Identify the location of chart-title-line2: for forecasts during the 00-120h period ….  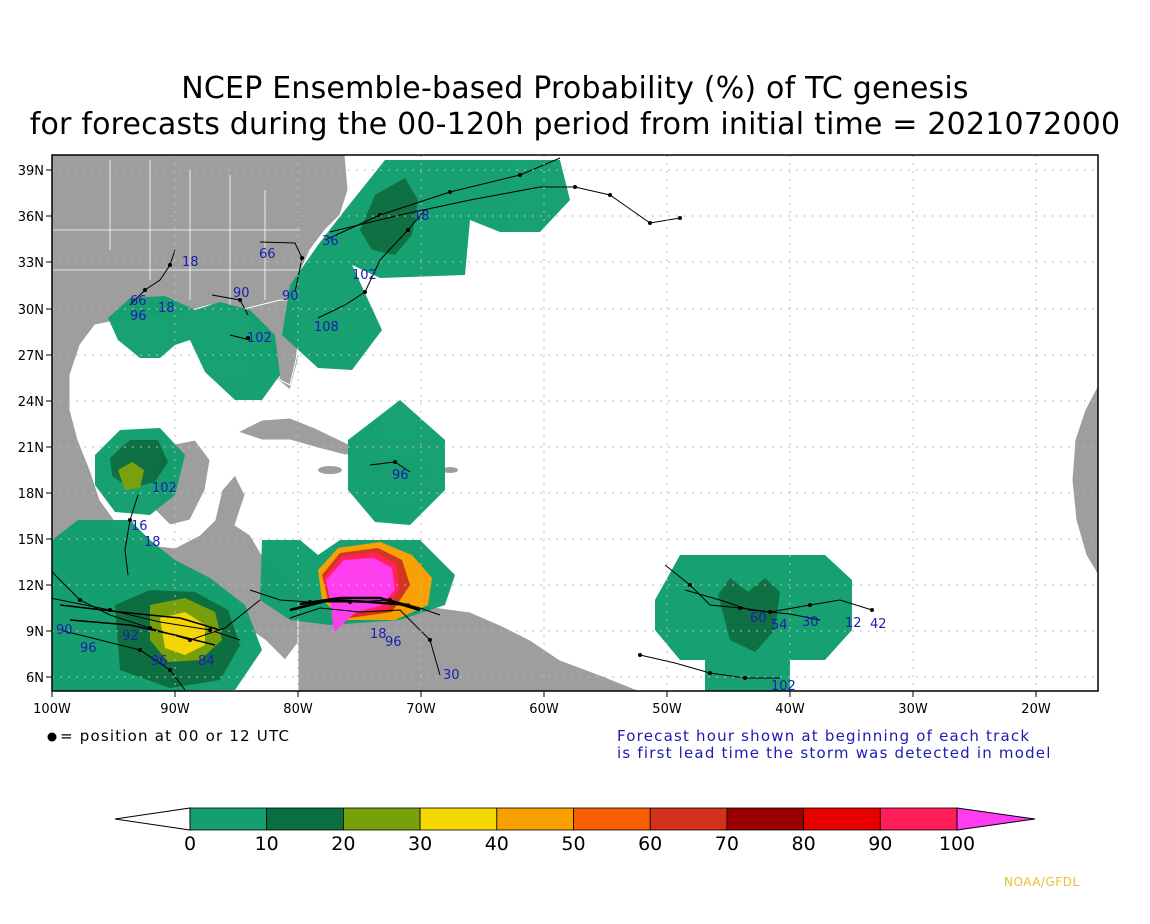
(575, 124).